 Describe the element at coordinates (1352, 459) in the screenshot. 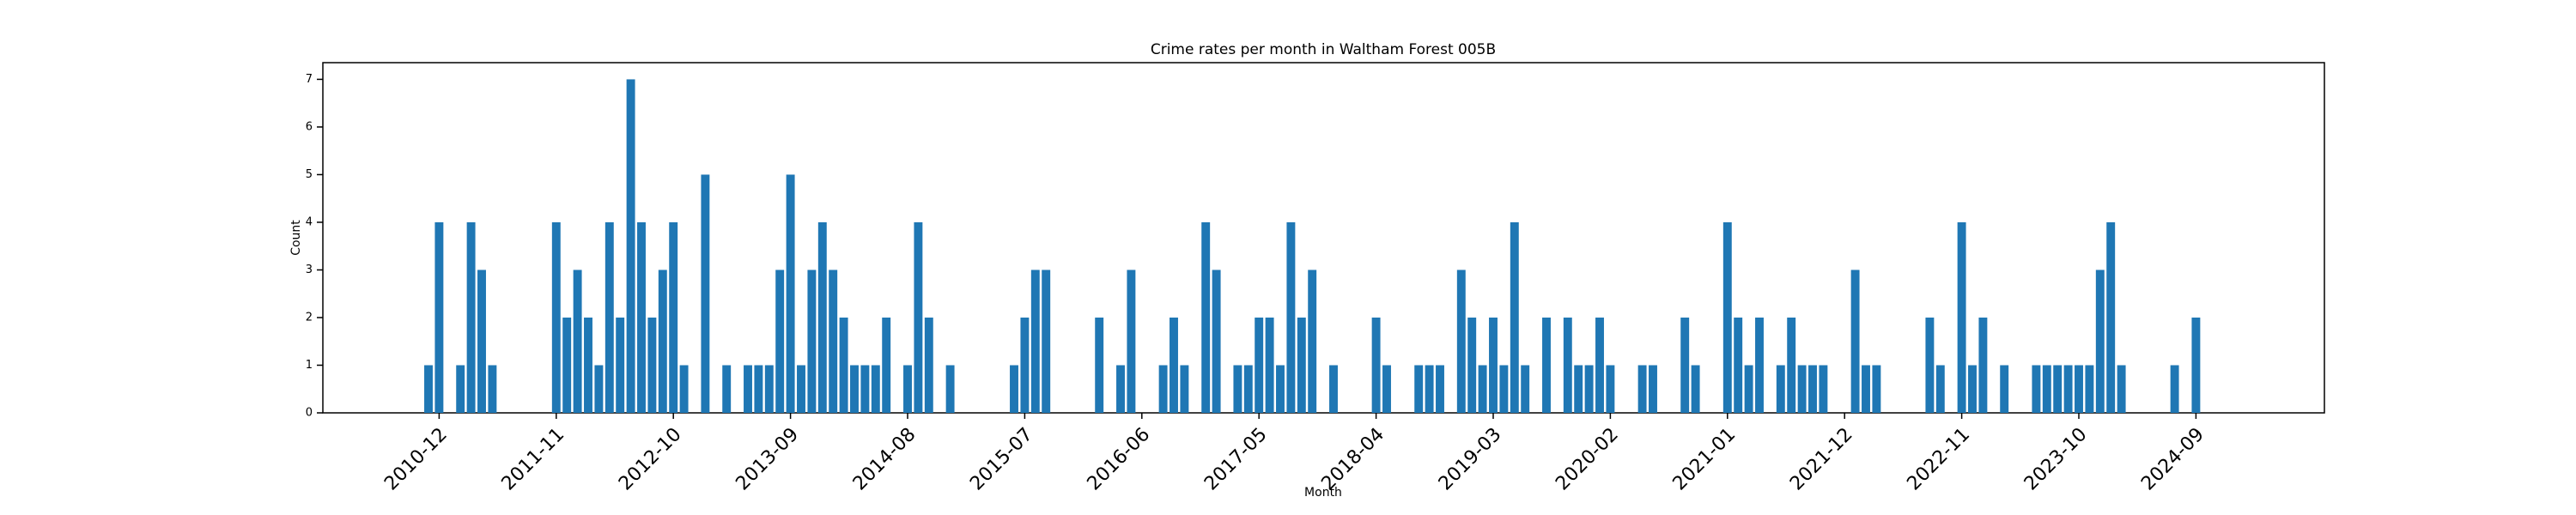

I see `x-tick-label: 2018-04` at that location.